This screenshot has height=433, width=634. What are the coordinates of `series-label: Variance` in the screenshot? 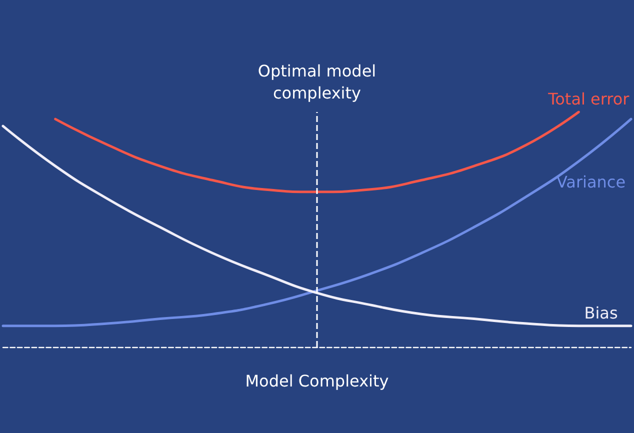 It's located at (591, 182).